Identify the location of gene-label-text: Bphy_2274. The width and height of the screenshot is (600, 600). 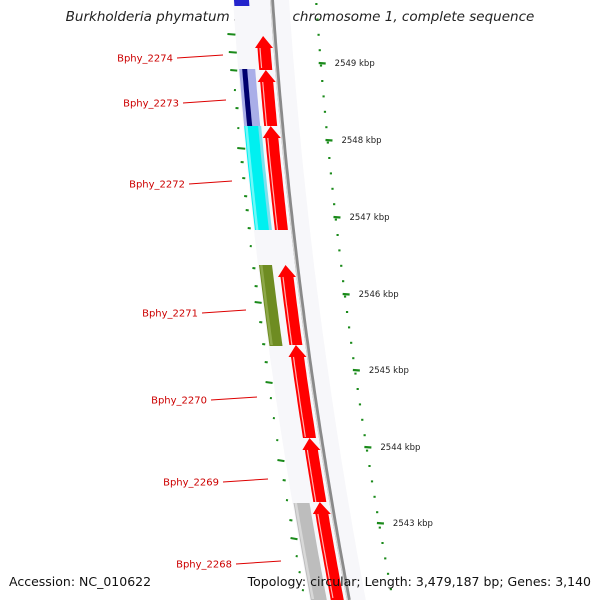
(145, 59).